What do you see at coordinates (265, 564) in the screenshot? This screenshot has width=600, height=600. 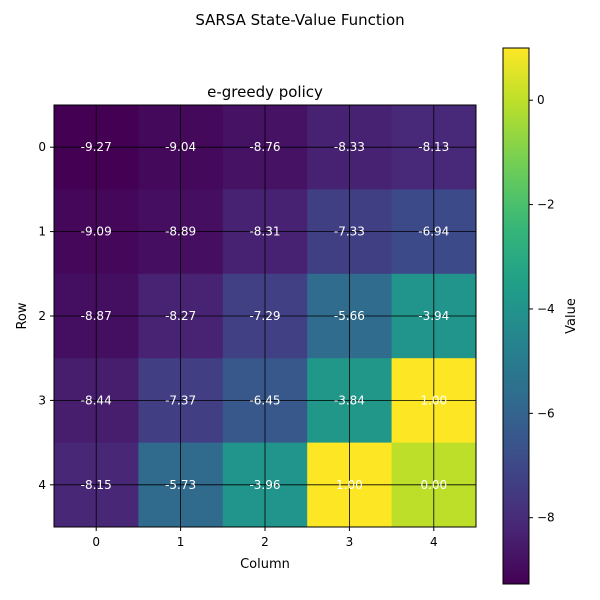 I see `x-axis-label: Column` at bounding box center [265, 564].